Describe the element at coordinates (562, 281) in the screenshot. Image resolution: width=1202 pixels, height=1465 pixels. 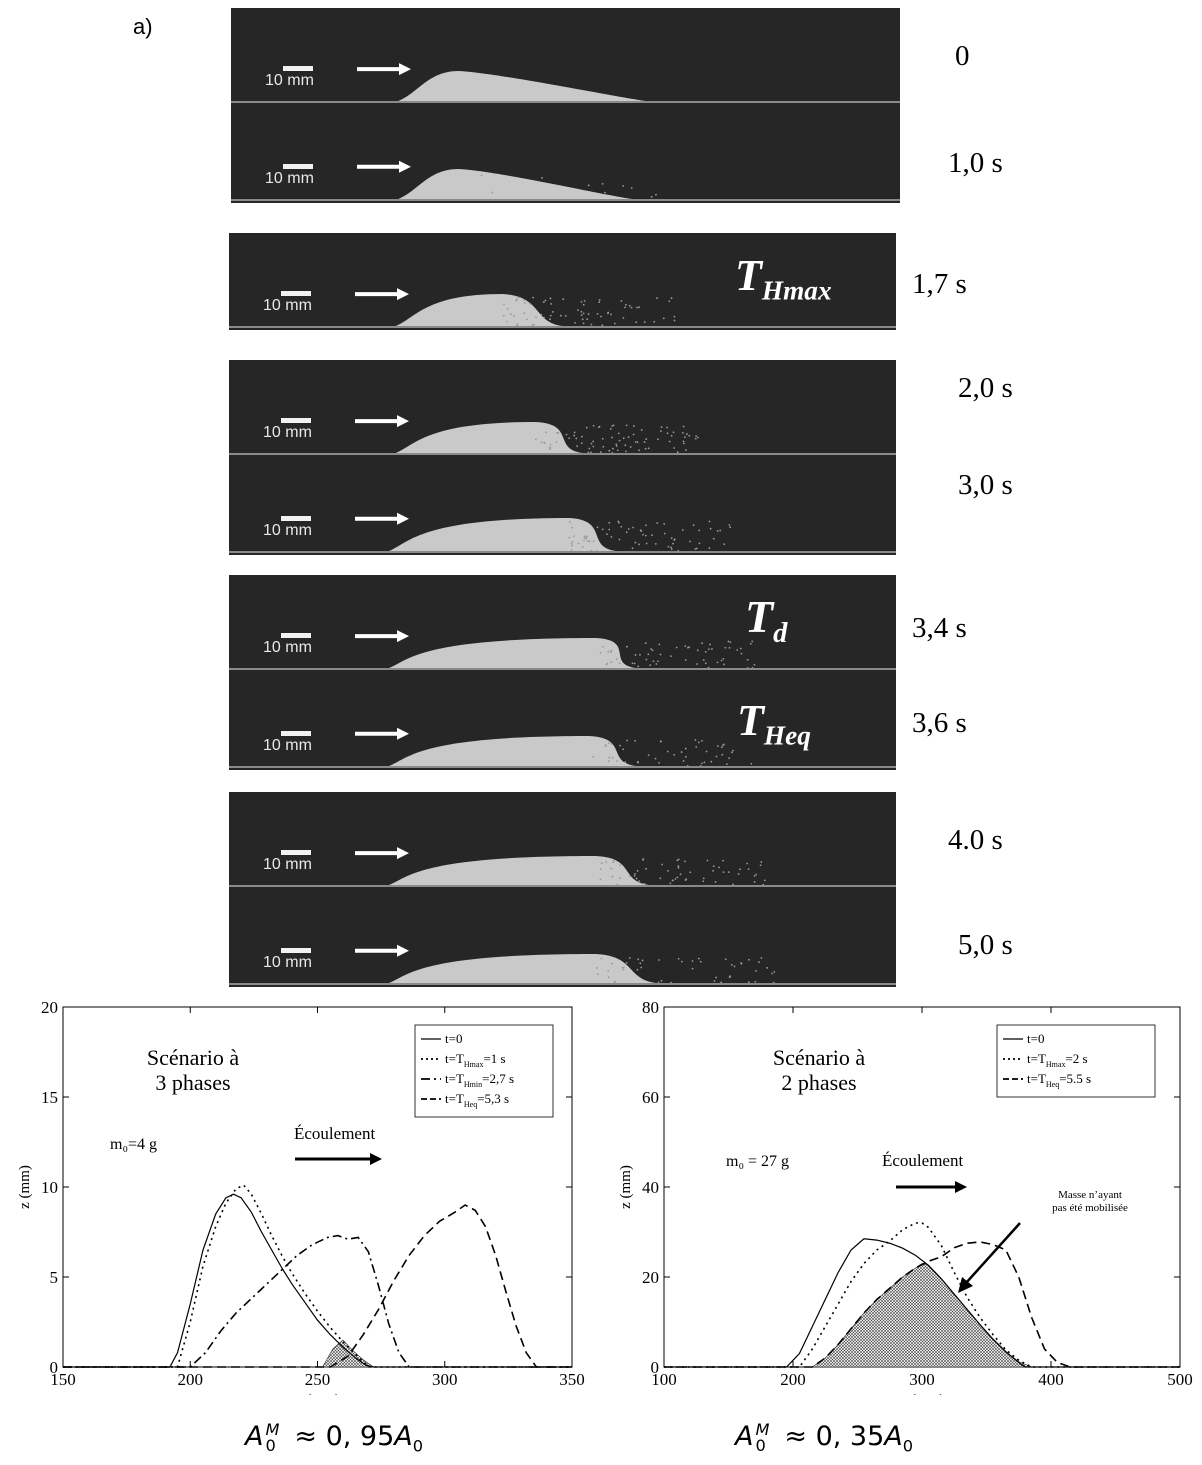
I see `photo-frame: 10 mm THmax` at that location.